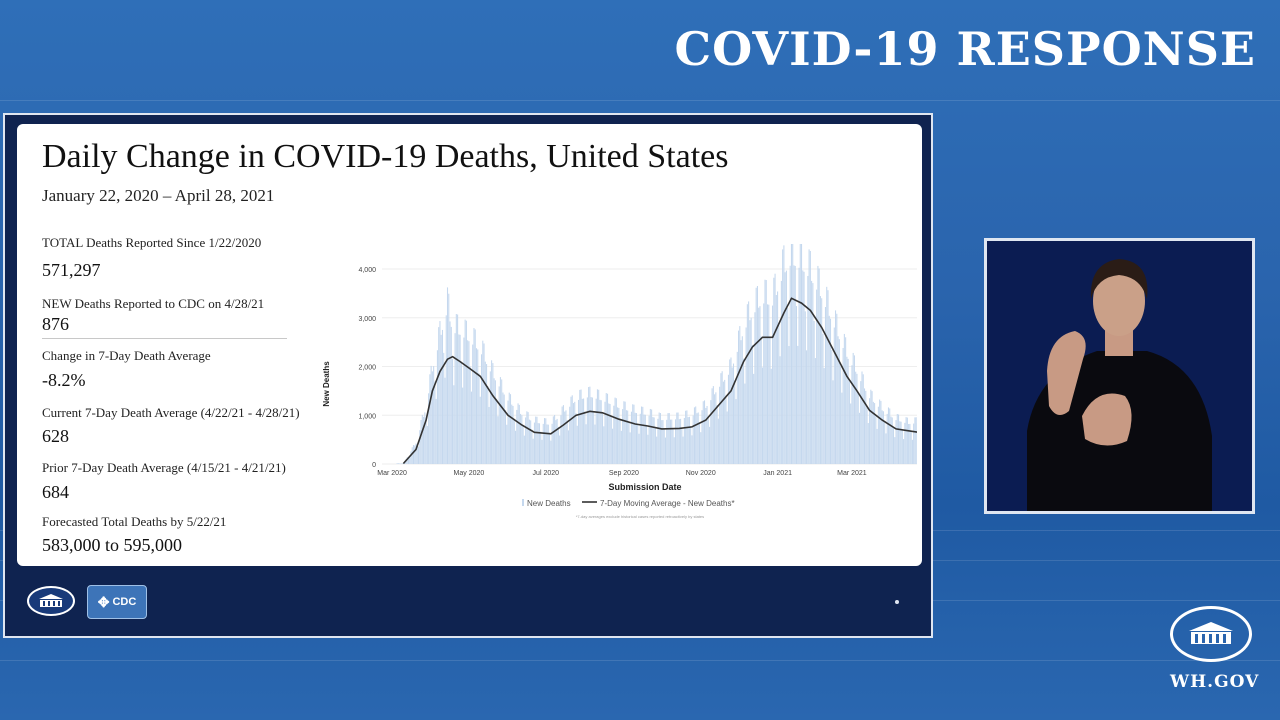 This screenshot has width=1280, height=720. What do you see at coordinates (55, 324) in the screenshot?
I see `stat-new-deaths-value: 876` at bounding box center [55, 324].